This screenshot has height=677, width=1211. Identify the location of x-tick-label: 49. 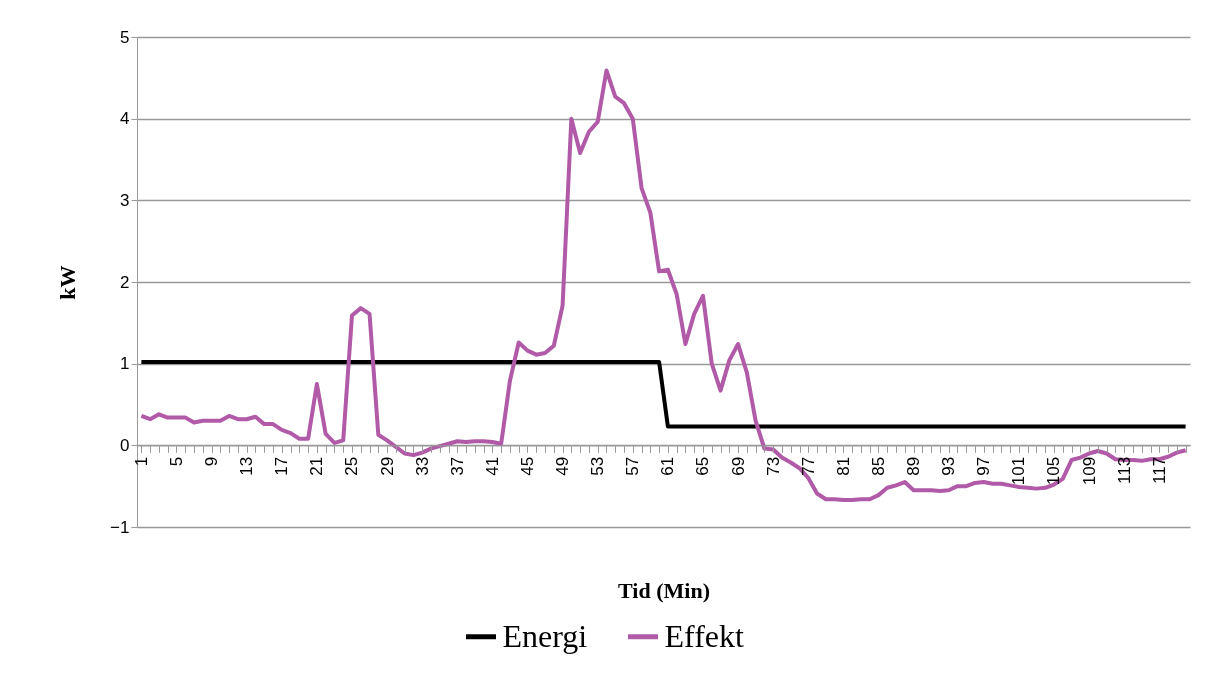
(563, 466).